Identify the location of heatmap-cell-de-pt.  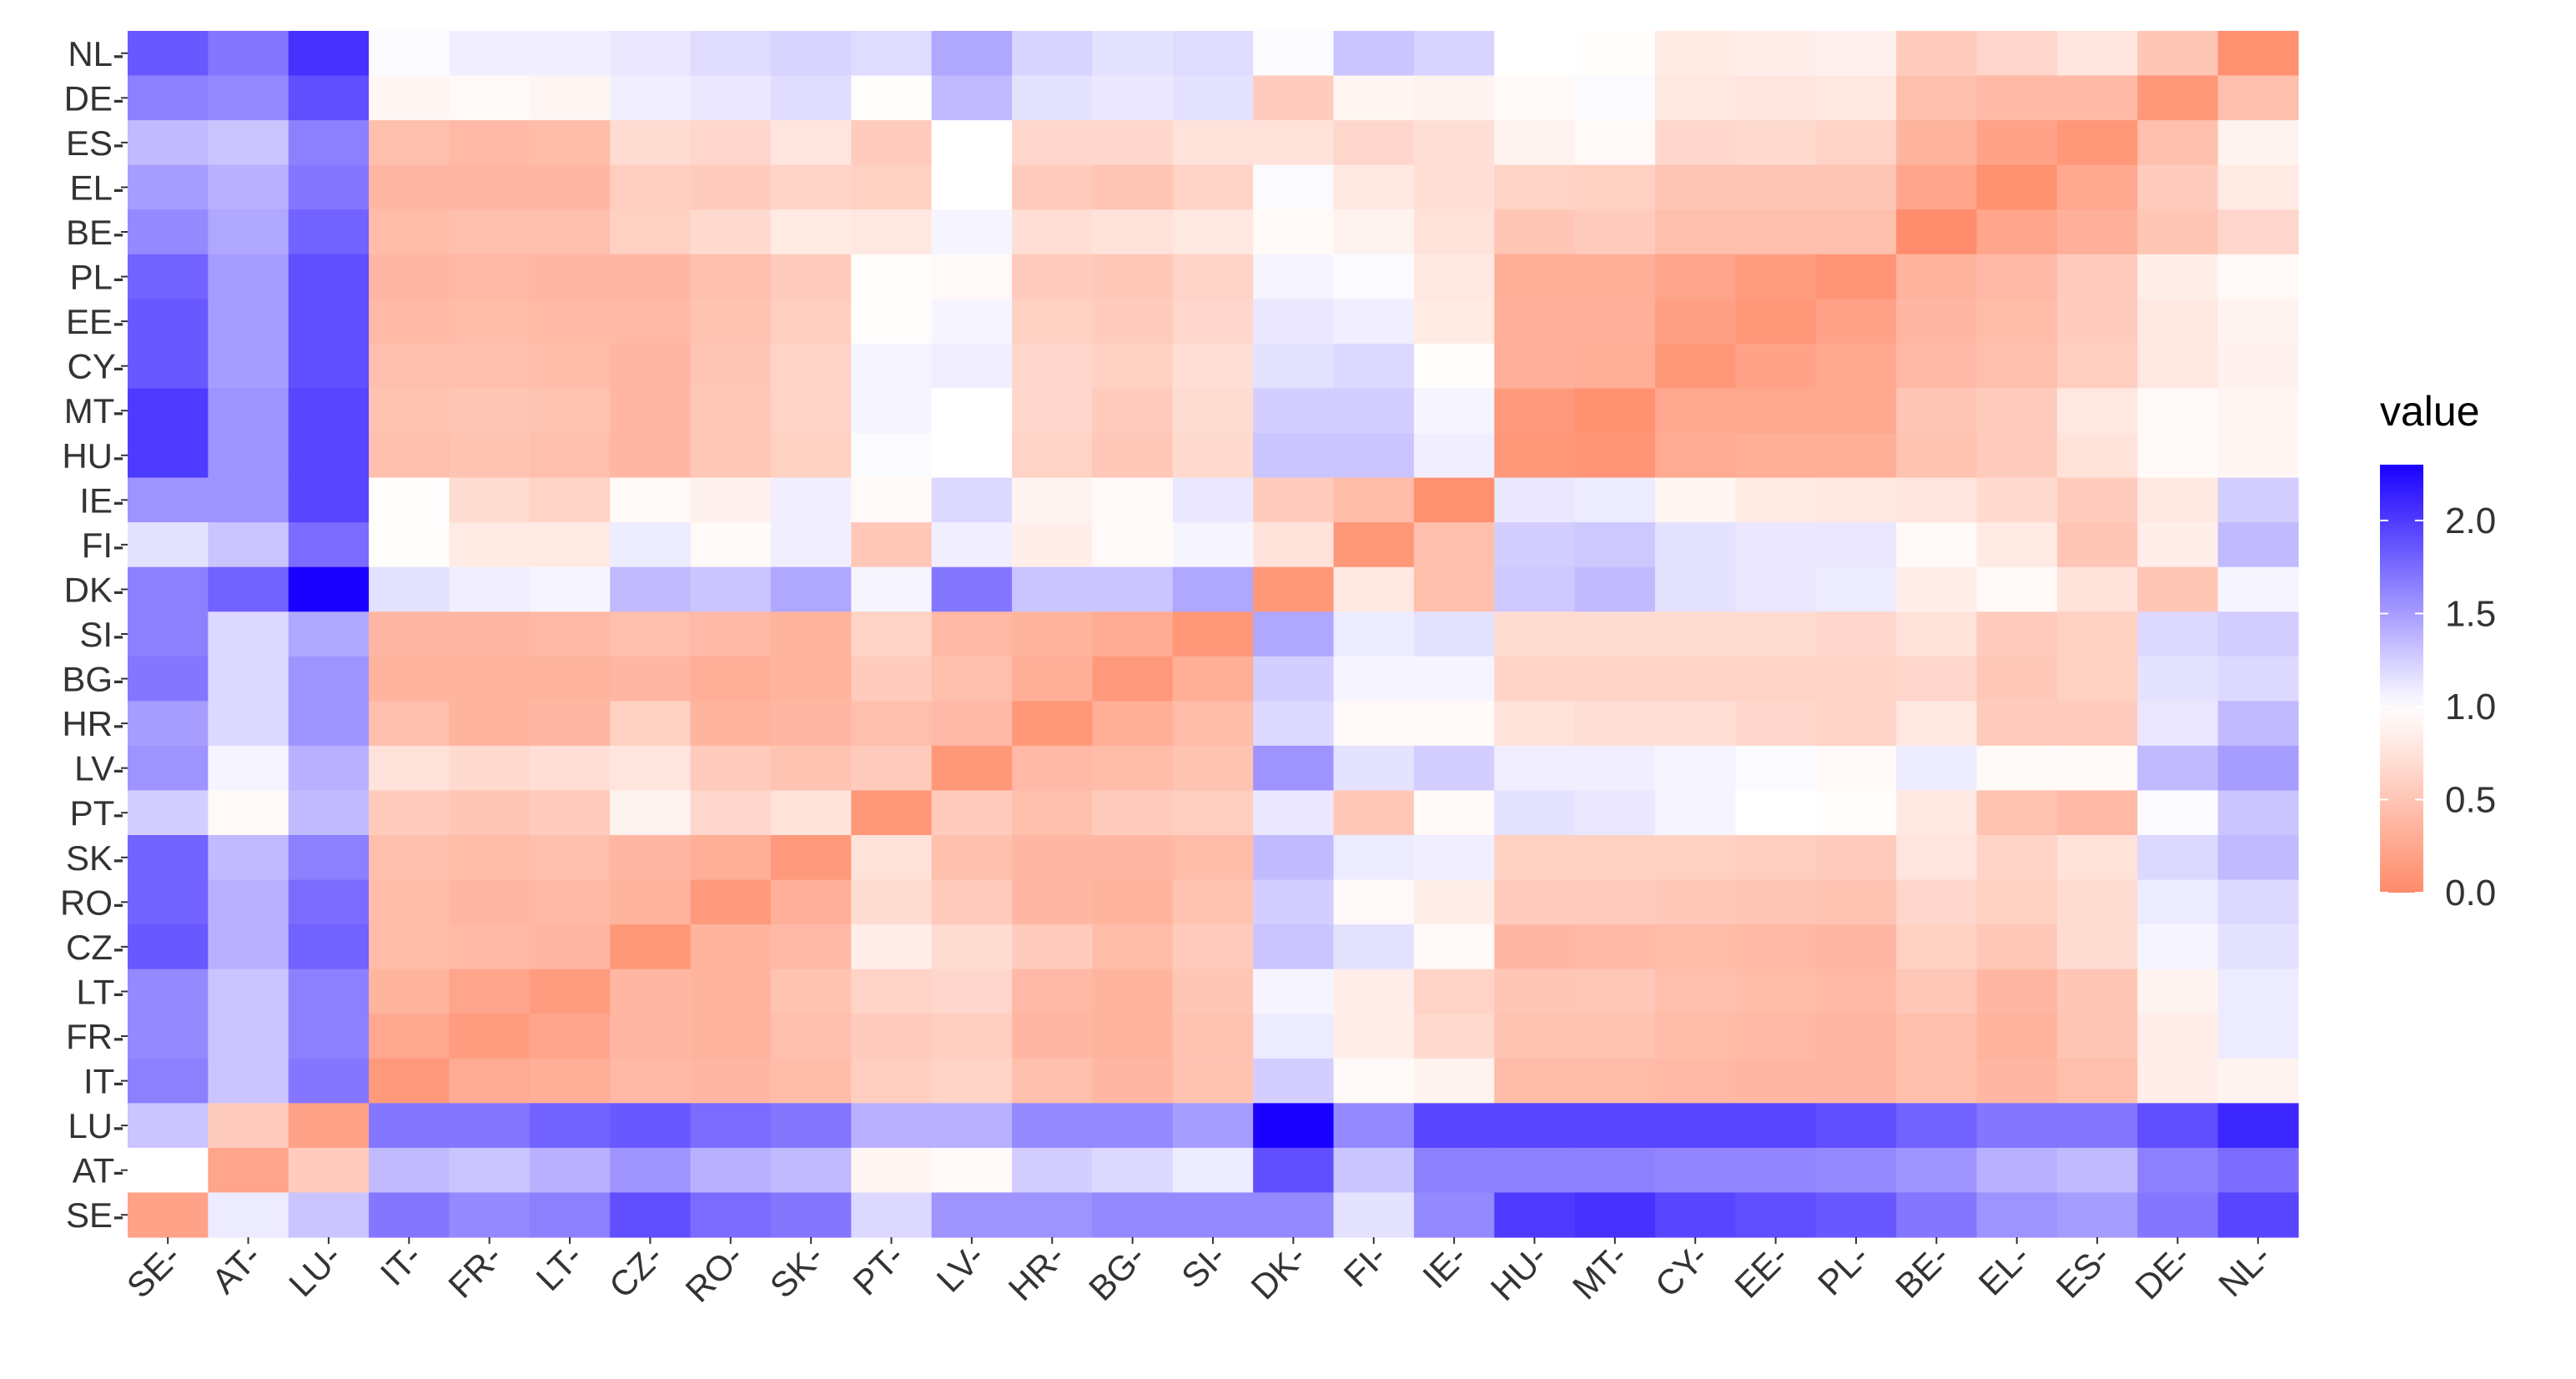
(892, 98).